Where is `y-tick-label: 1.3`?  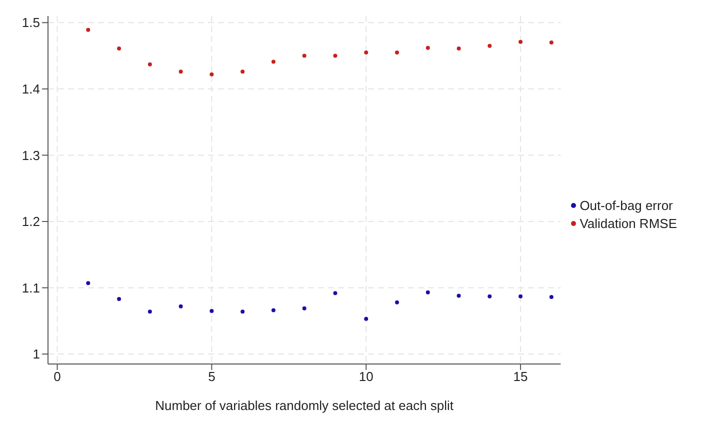 y-tick-label: 1.3 is located at coordinates (31, 155).